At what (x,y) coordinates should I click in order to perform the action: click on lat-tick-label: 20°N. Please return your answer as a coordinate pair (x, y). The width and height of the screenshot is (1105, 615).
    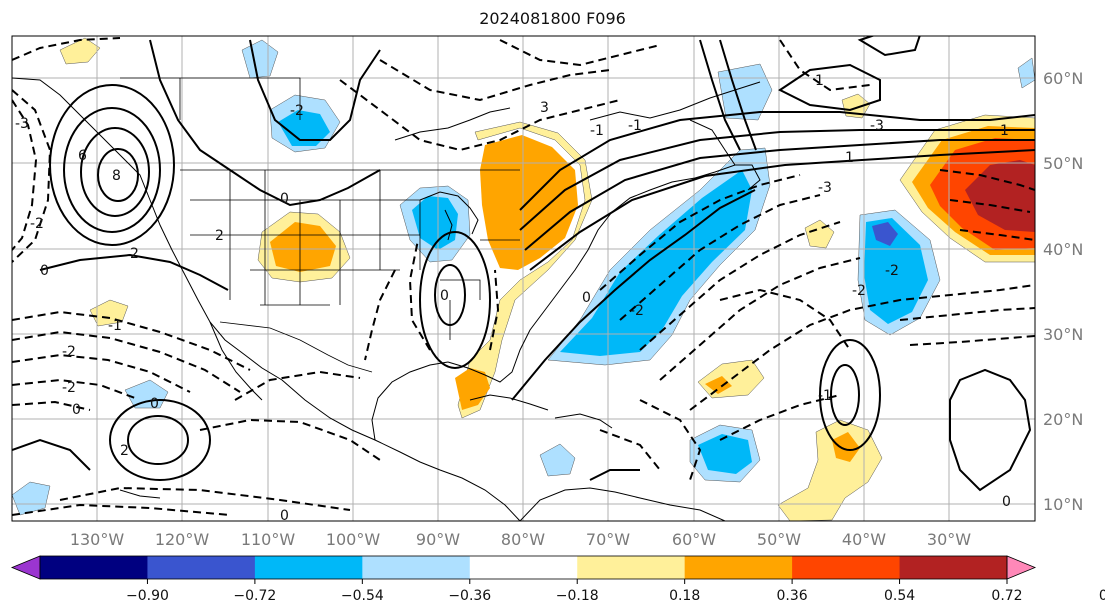
    Looking at the image, I should click on (1063, 419).